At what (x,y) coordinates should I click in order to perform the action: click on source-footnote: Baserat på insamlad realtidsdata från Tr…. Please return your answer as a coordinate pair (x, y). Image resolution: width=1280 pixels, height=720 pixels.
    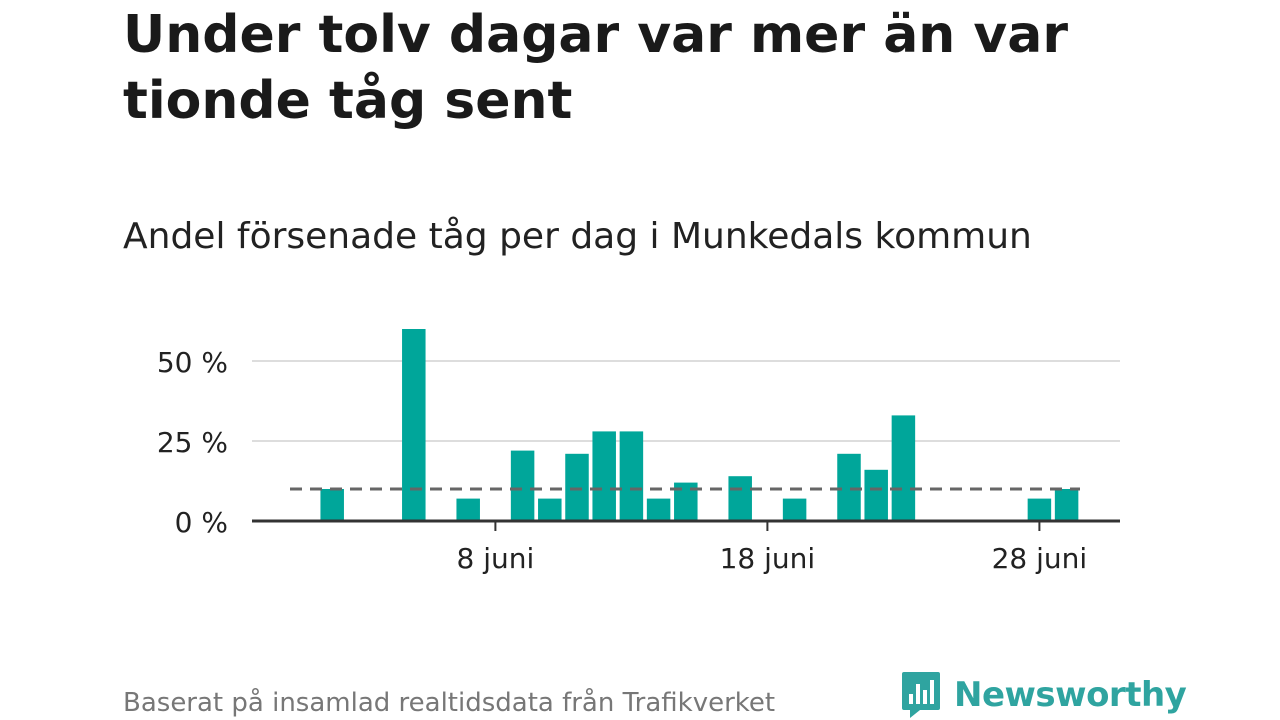
    Looking at the image, I should click on (449, 703).